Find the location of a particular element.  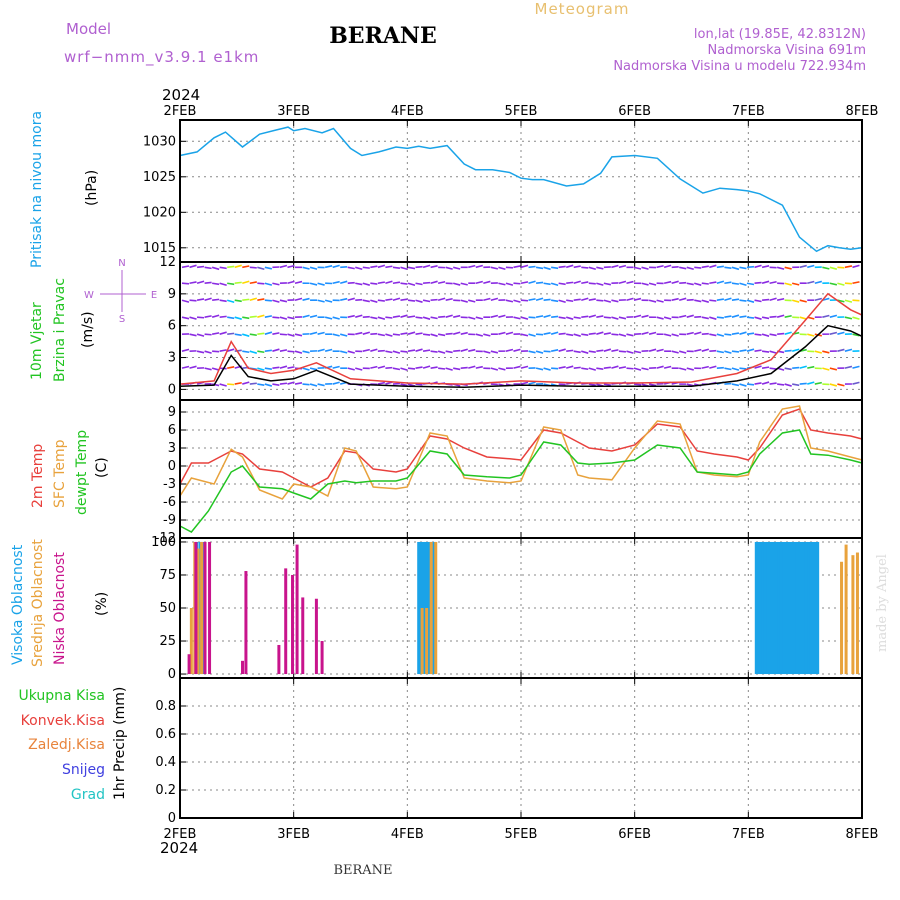

cloud-bar-mid_cloud is located at coordinates (857, 613).